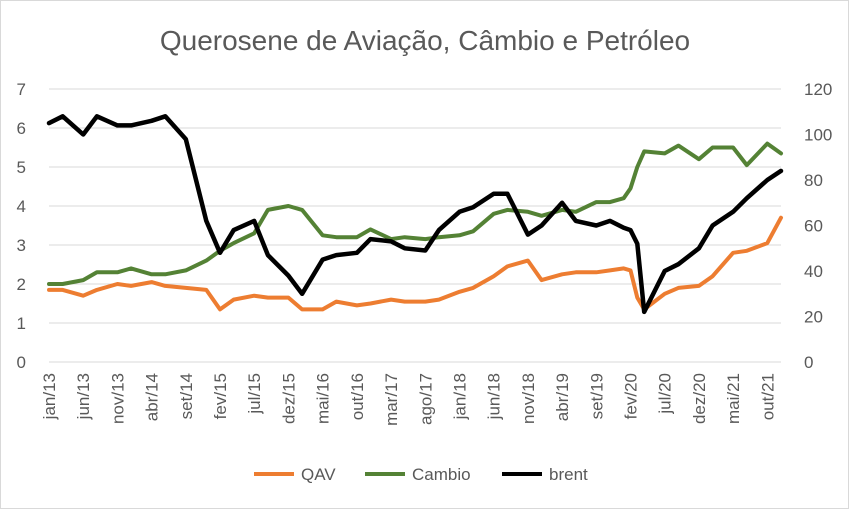 The width and height of the screenshot is (849, 510). What do you see at coordinates (733, 398) in the screenshot?
I see `x-tick-label: mai/21` at bounding box center [733, 398].